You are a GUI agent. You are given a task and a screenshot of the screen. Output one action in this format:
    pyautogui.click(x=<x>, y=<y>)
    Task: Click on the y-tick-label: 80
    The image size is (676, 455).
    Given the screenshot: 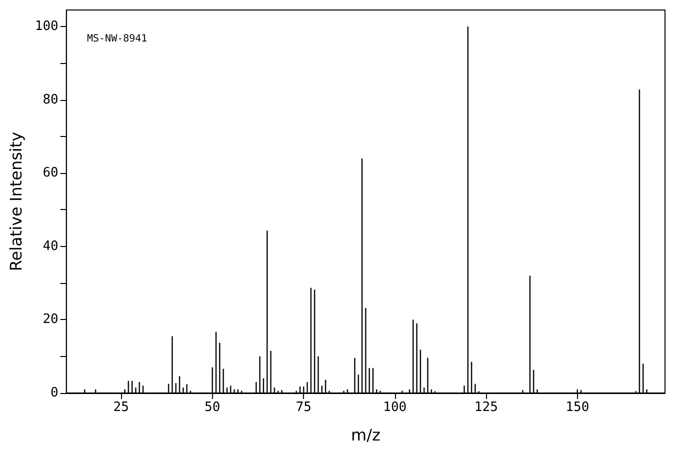 What is the action you would take?
    pyautogui.click(x=50, y=100)
    